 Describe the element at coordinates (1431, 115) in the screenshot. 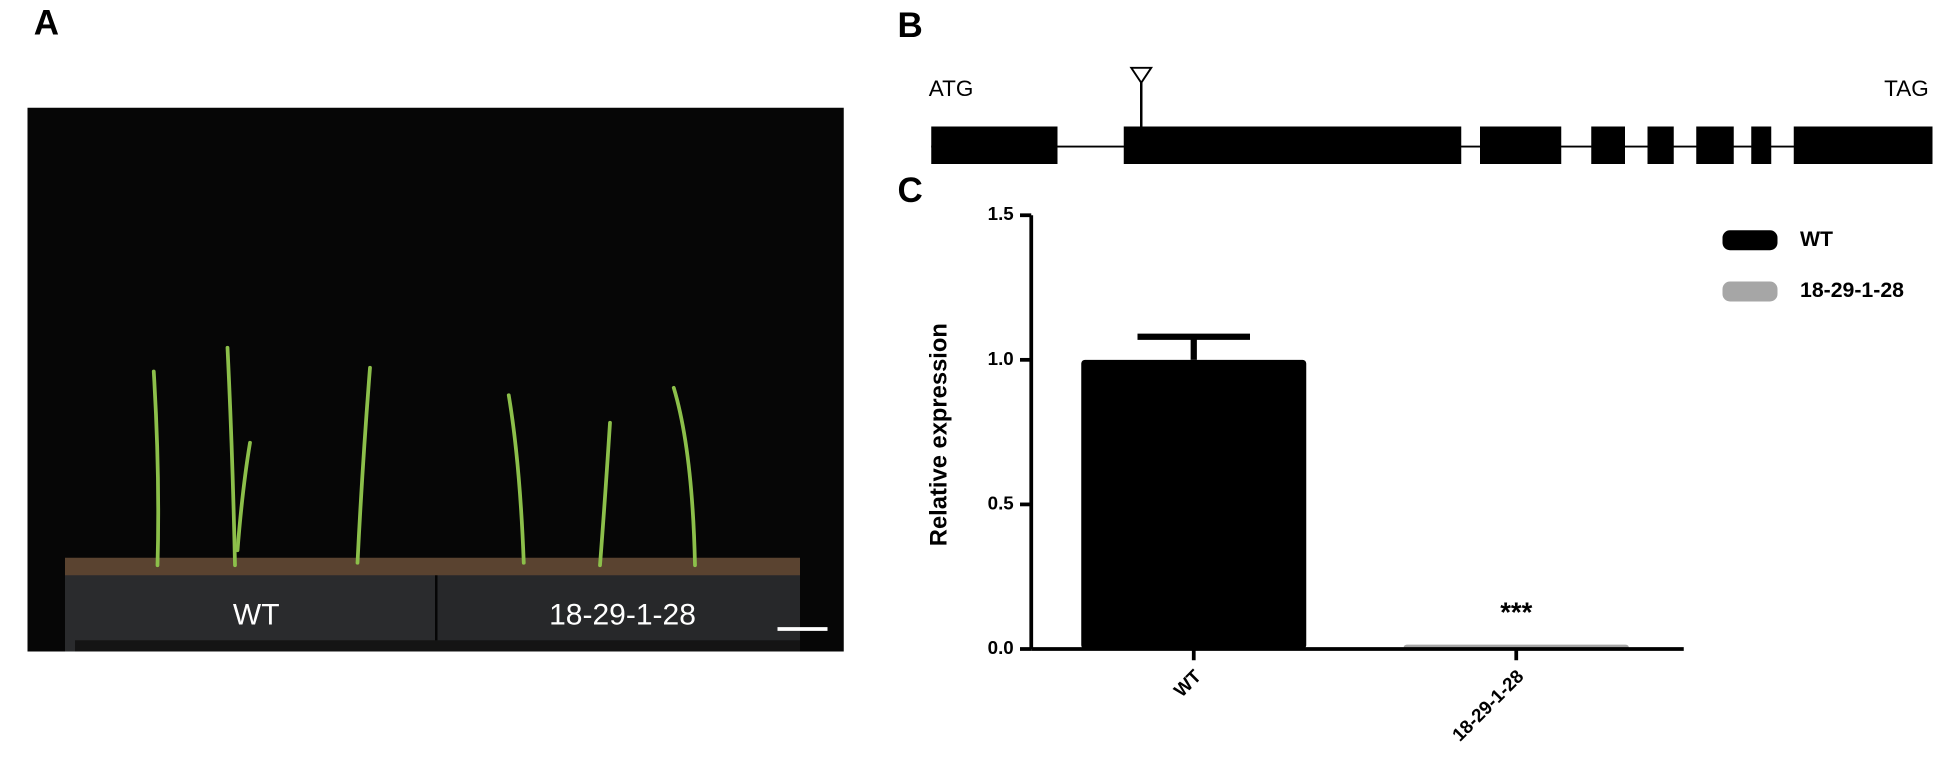

I see `gene-diagram: ATG TAG` at that location.